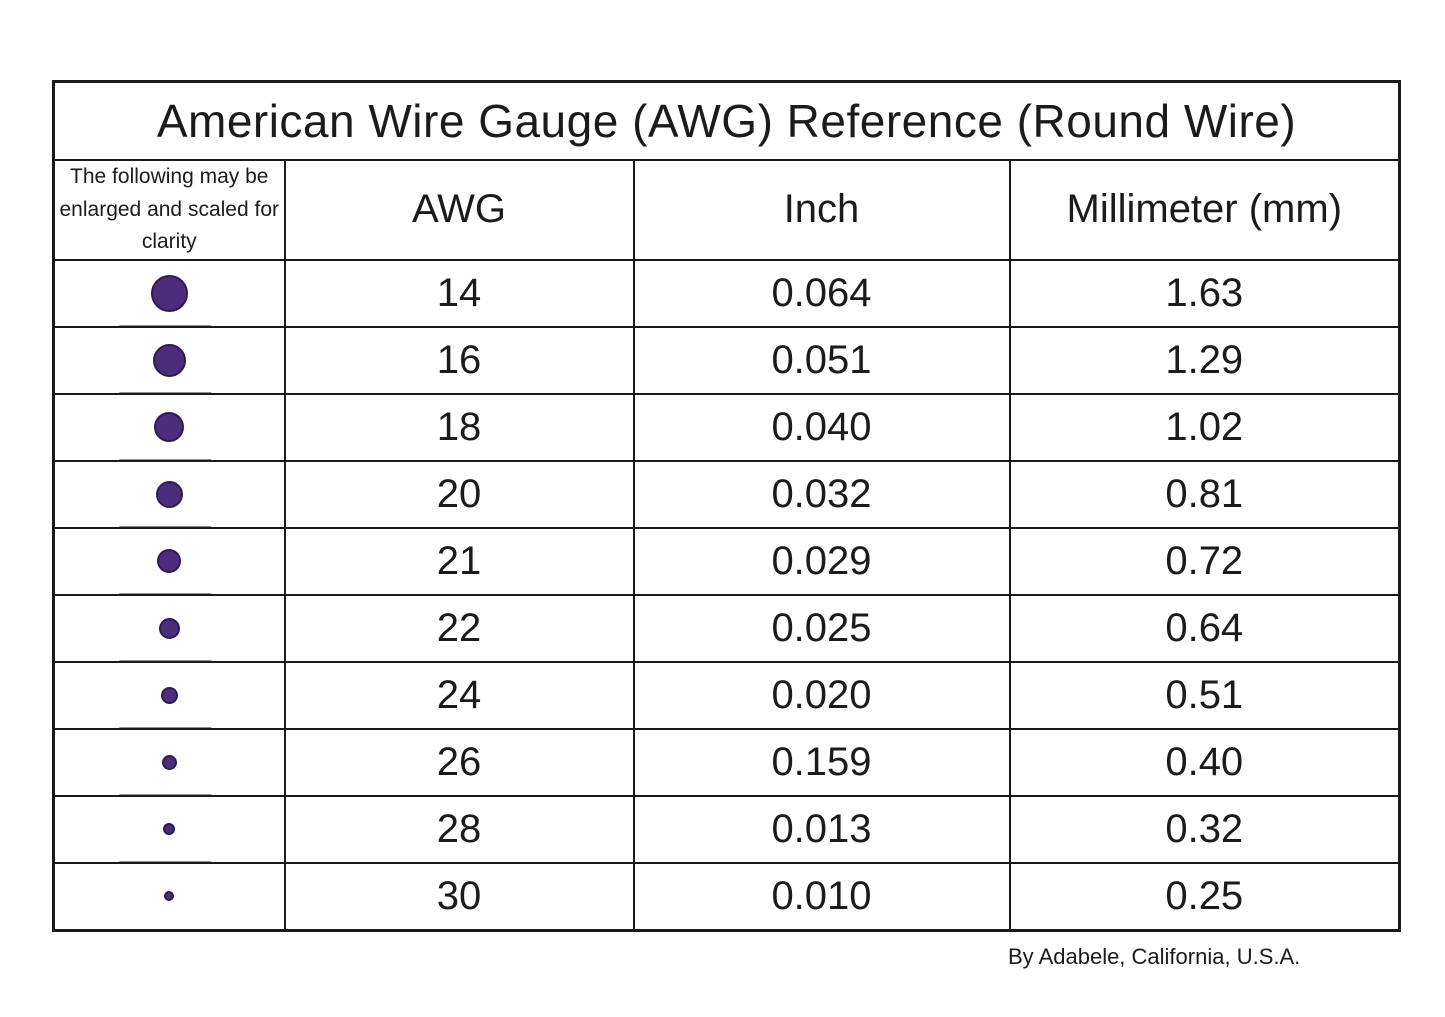 This screenshot has height=1017, width=1445. I want to click on table-row-awg-14: 14 0.064 1.63, so click(726, 293).